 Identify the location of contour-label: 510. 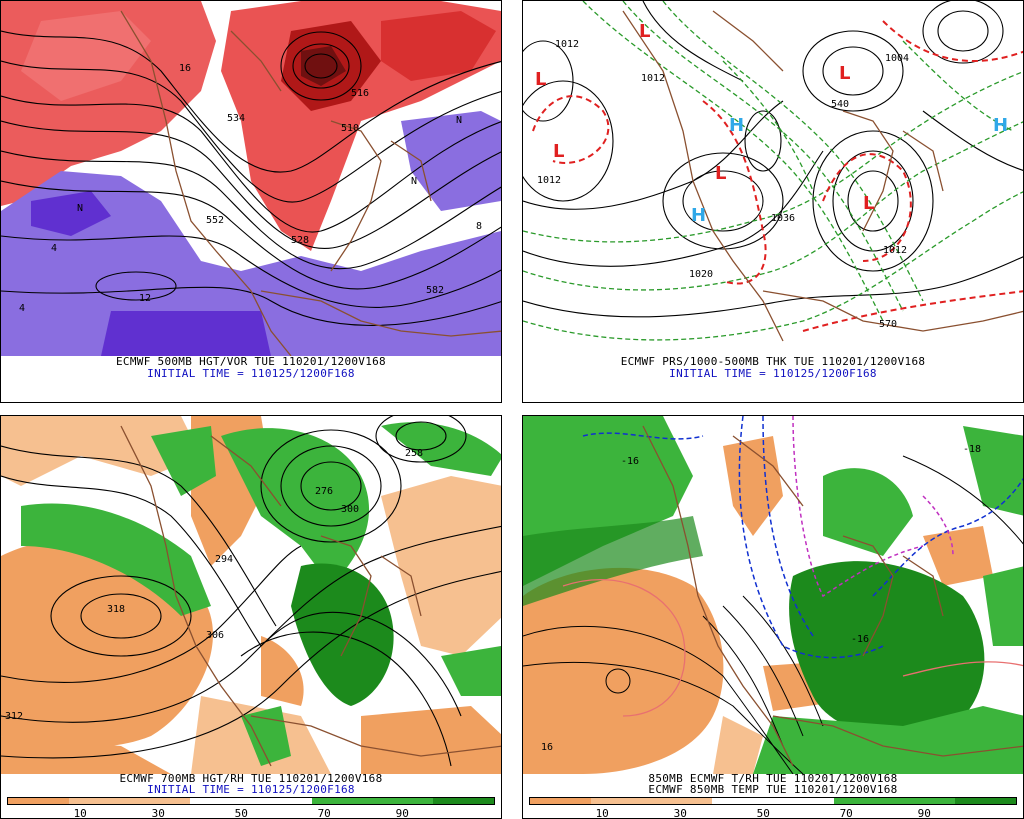
(350, 128).